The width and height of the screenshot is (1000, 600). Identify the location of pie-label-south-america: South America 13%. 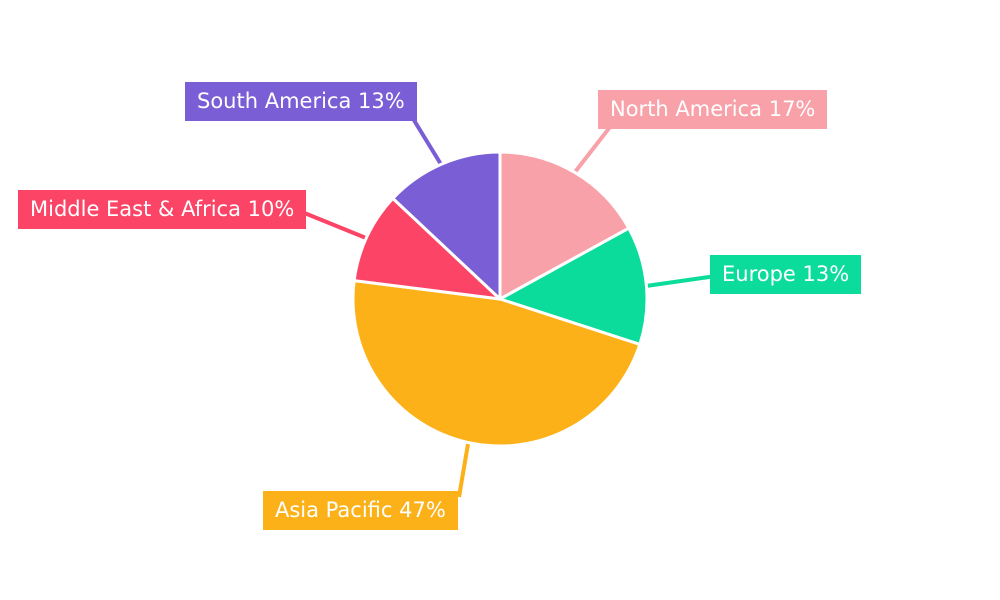
(301, 101).